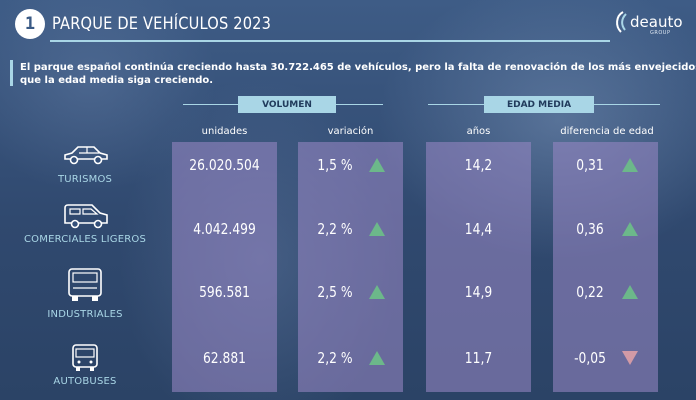  I want to click on column-header-unidades: unidades, so click(224, 131).